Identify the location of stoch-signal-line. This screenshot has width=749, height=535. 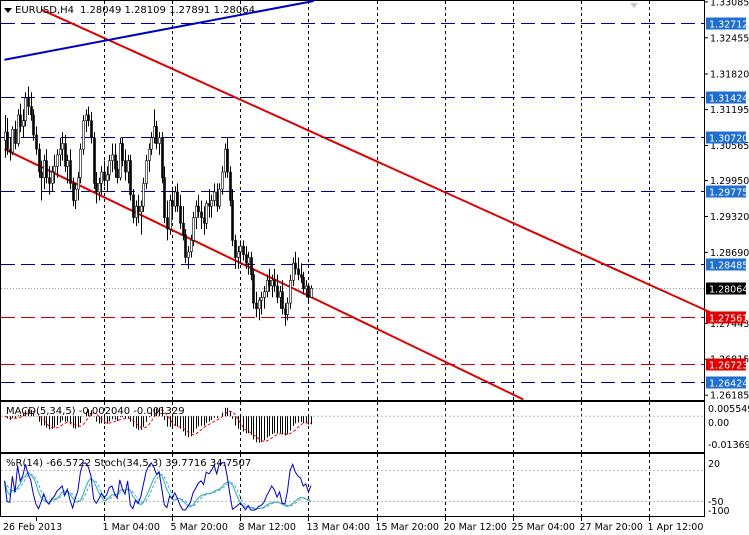
(158, 491).